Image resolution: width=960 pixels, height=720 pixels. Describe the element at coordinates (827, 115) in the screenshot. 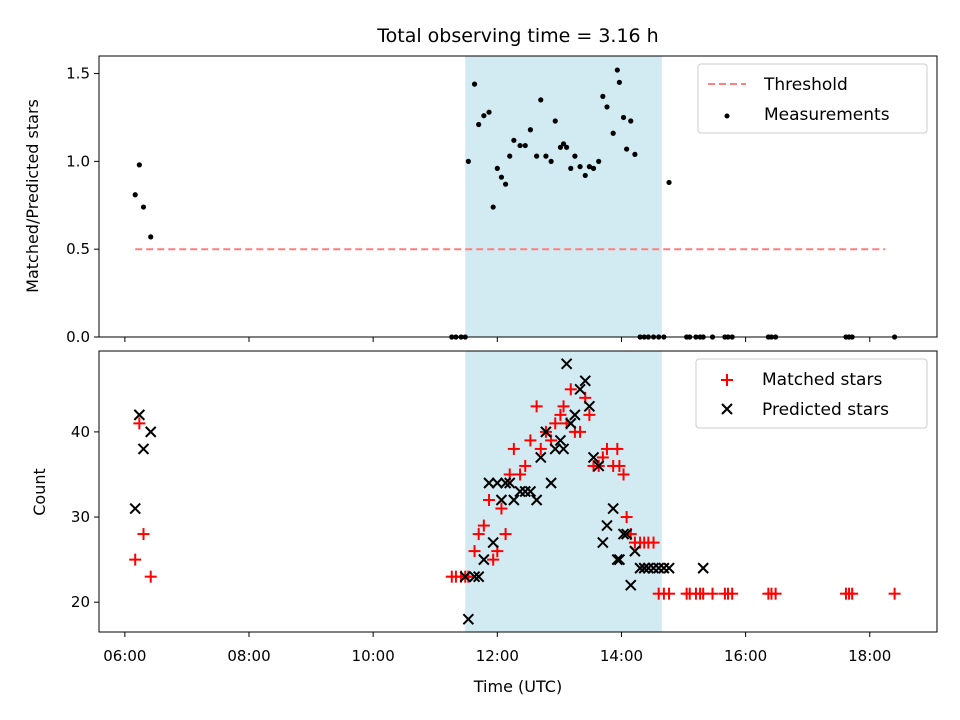

I see `legend-measurements-label: Measurements` at that location.